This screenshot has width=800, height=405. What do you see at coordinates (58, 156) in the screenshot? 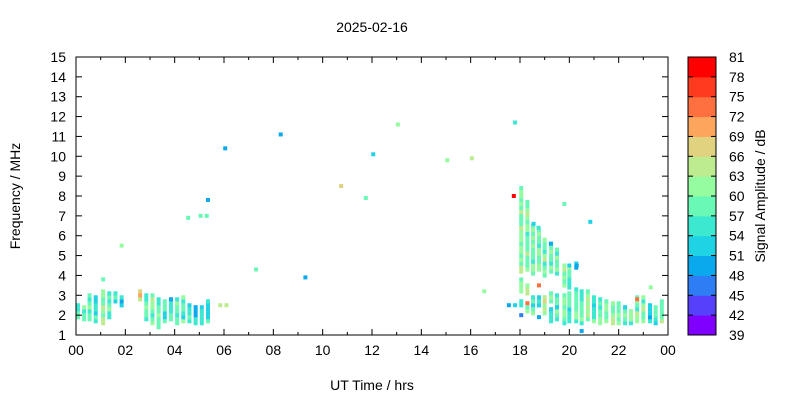
I see `y-tick-label: 10` at bounding box center [58, 156].